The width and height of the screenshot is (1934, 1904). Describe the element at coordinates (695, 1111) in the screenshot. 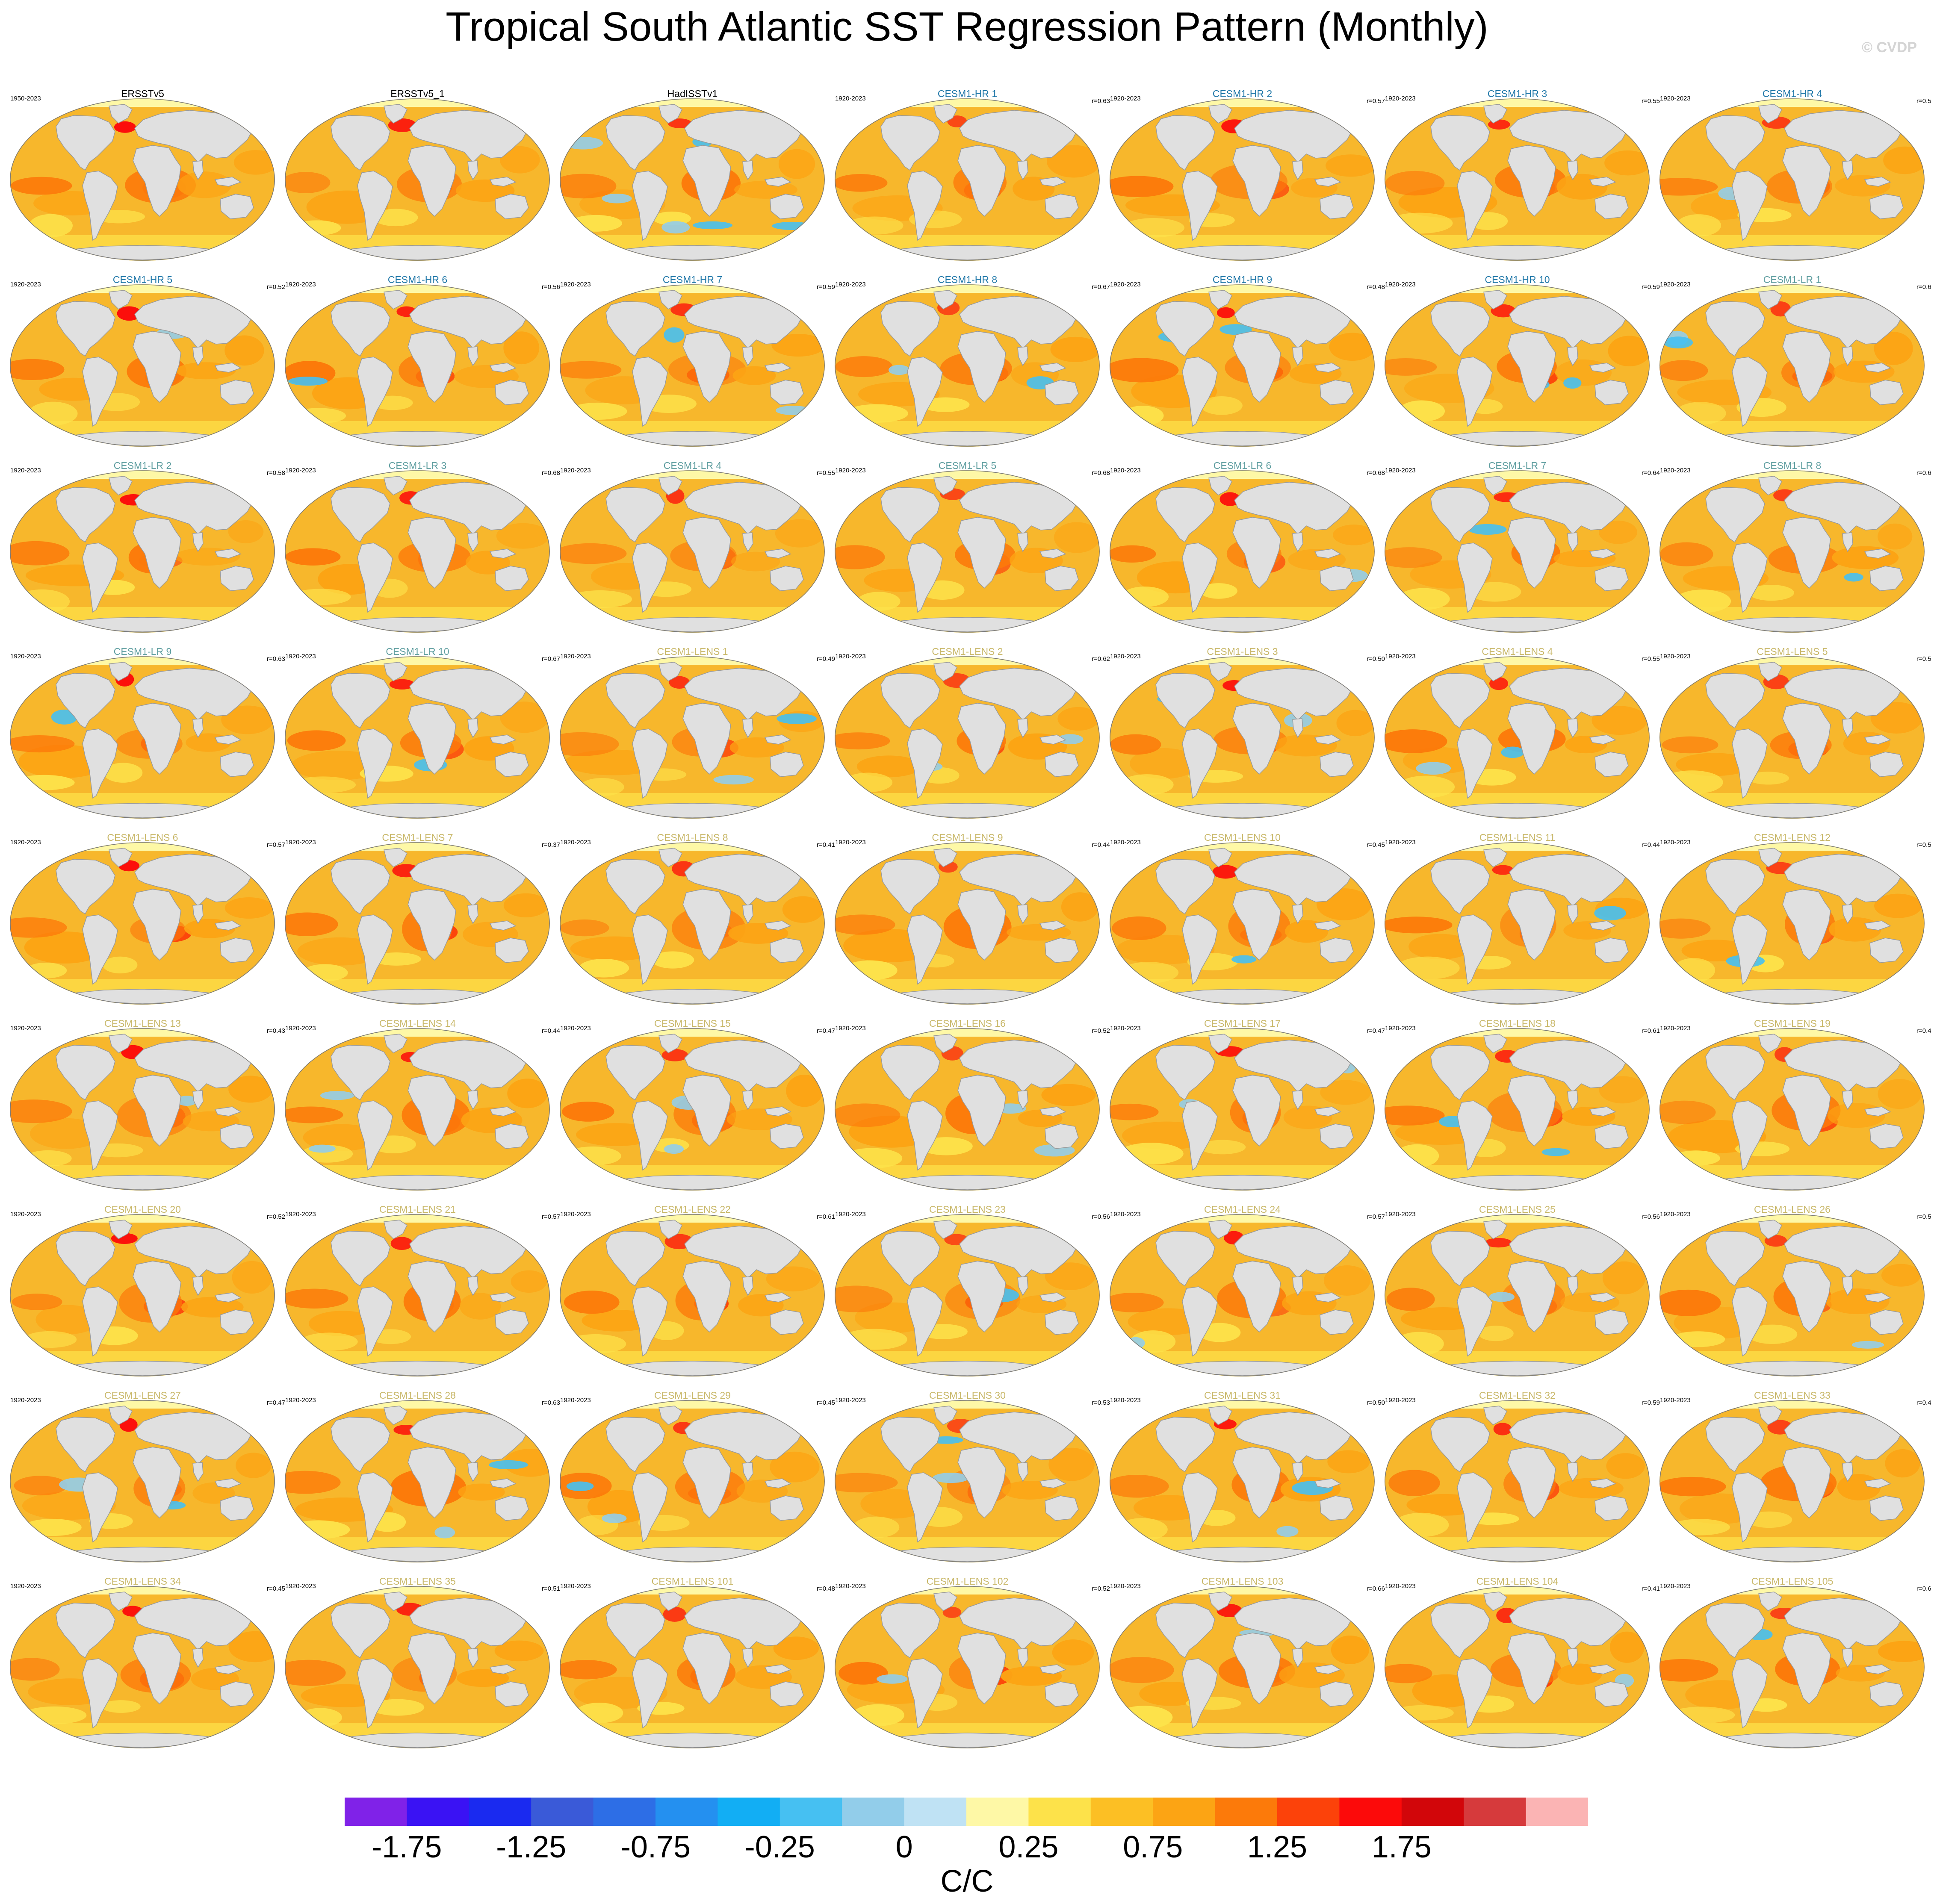

I see `map-panel: CESM1-LENS 15 1920-2023 r=0.47` at that location.